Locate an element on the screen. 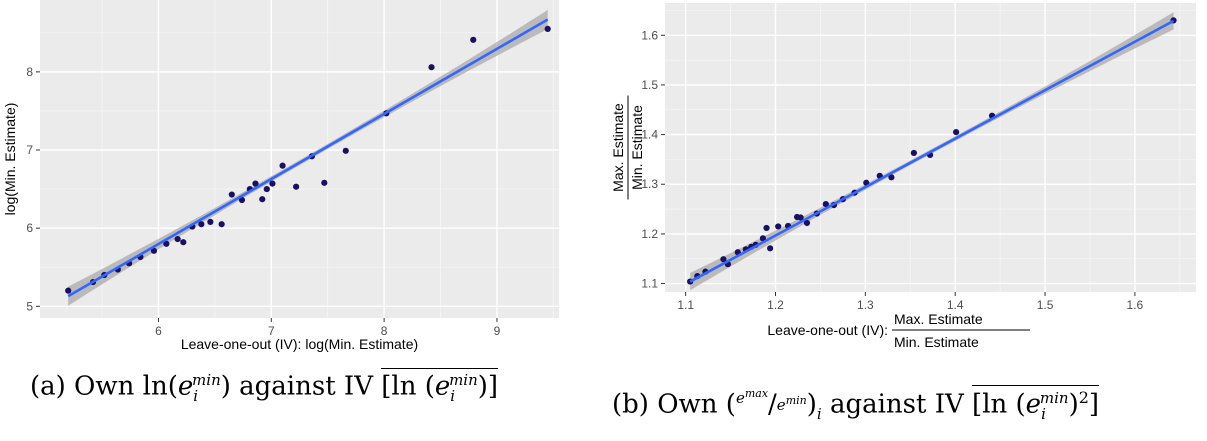 Image resolution: width=1207 pixels, height=441 pixels. b-xtick-label: 1.4 is located at coordinates (955, 305).